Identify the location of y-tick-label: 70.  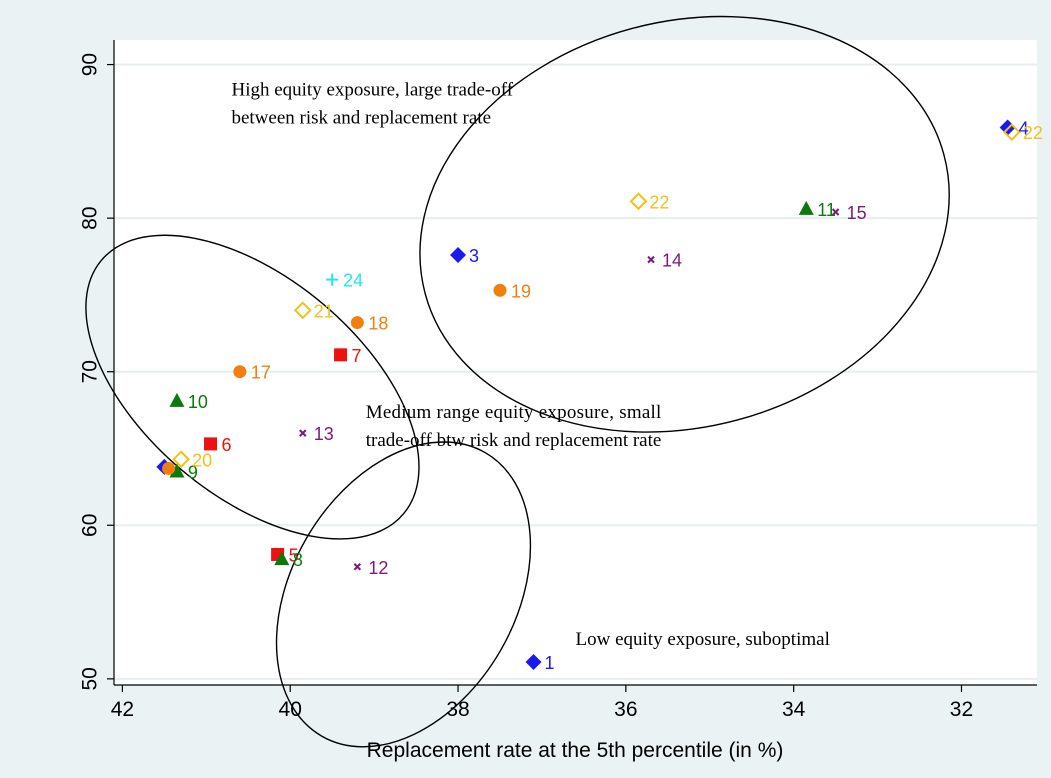
(90, 371).